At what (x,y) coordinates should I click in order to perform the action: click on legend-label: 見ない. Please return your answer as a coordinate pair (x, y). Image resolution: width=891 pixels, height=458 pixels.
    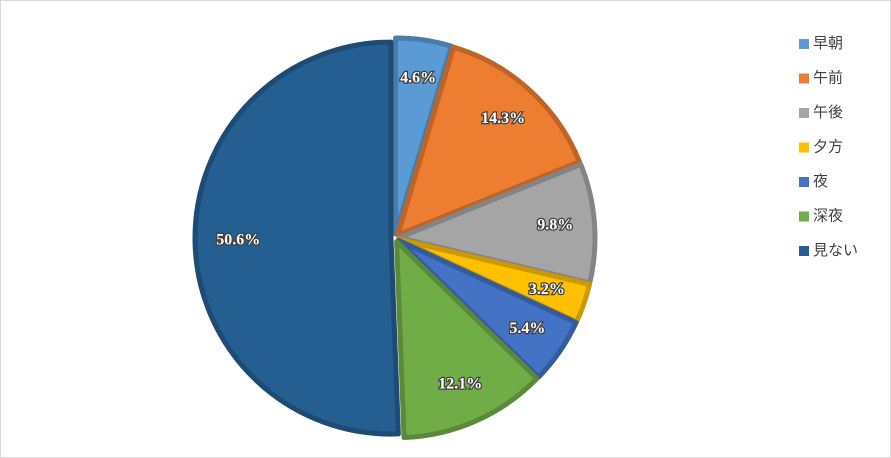
    Looking at the image, I should click on (835, 250).